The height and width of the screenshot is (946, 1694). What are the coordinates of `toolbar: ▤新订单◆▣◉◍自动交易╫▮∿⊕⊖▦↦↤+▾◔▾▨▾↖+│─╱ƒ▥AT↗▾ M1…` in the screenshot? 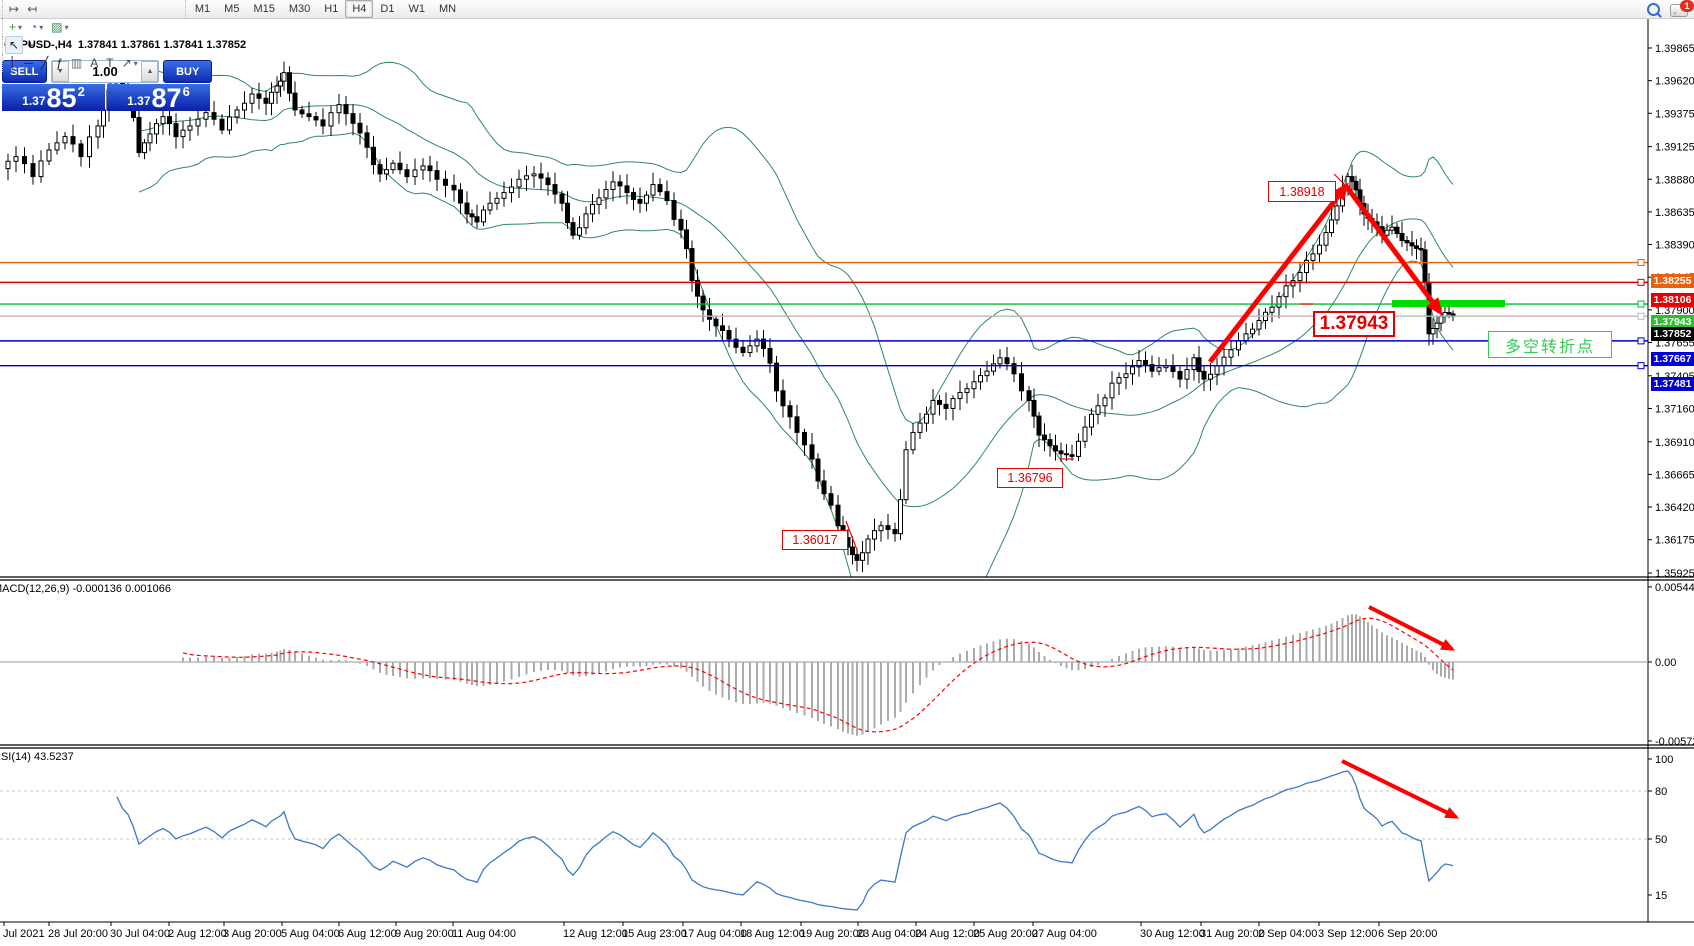 It's located at (847, 36).